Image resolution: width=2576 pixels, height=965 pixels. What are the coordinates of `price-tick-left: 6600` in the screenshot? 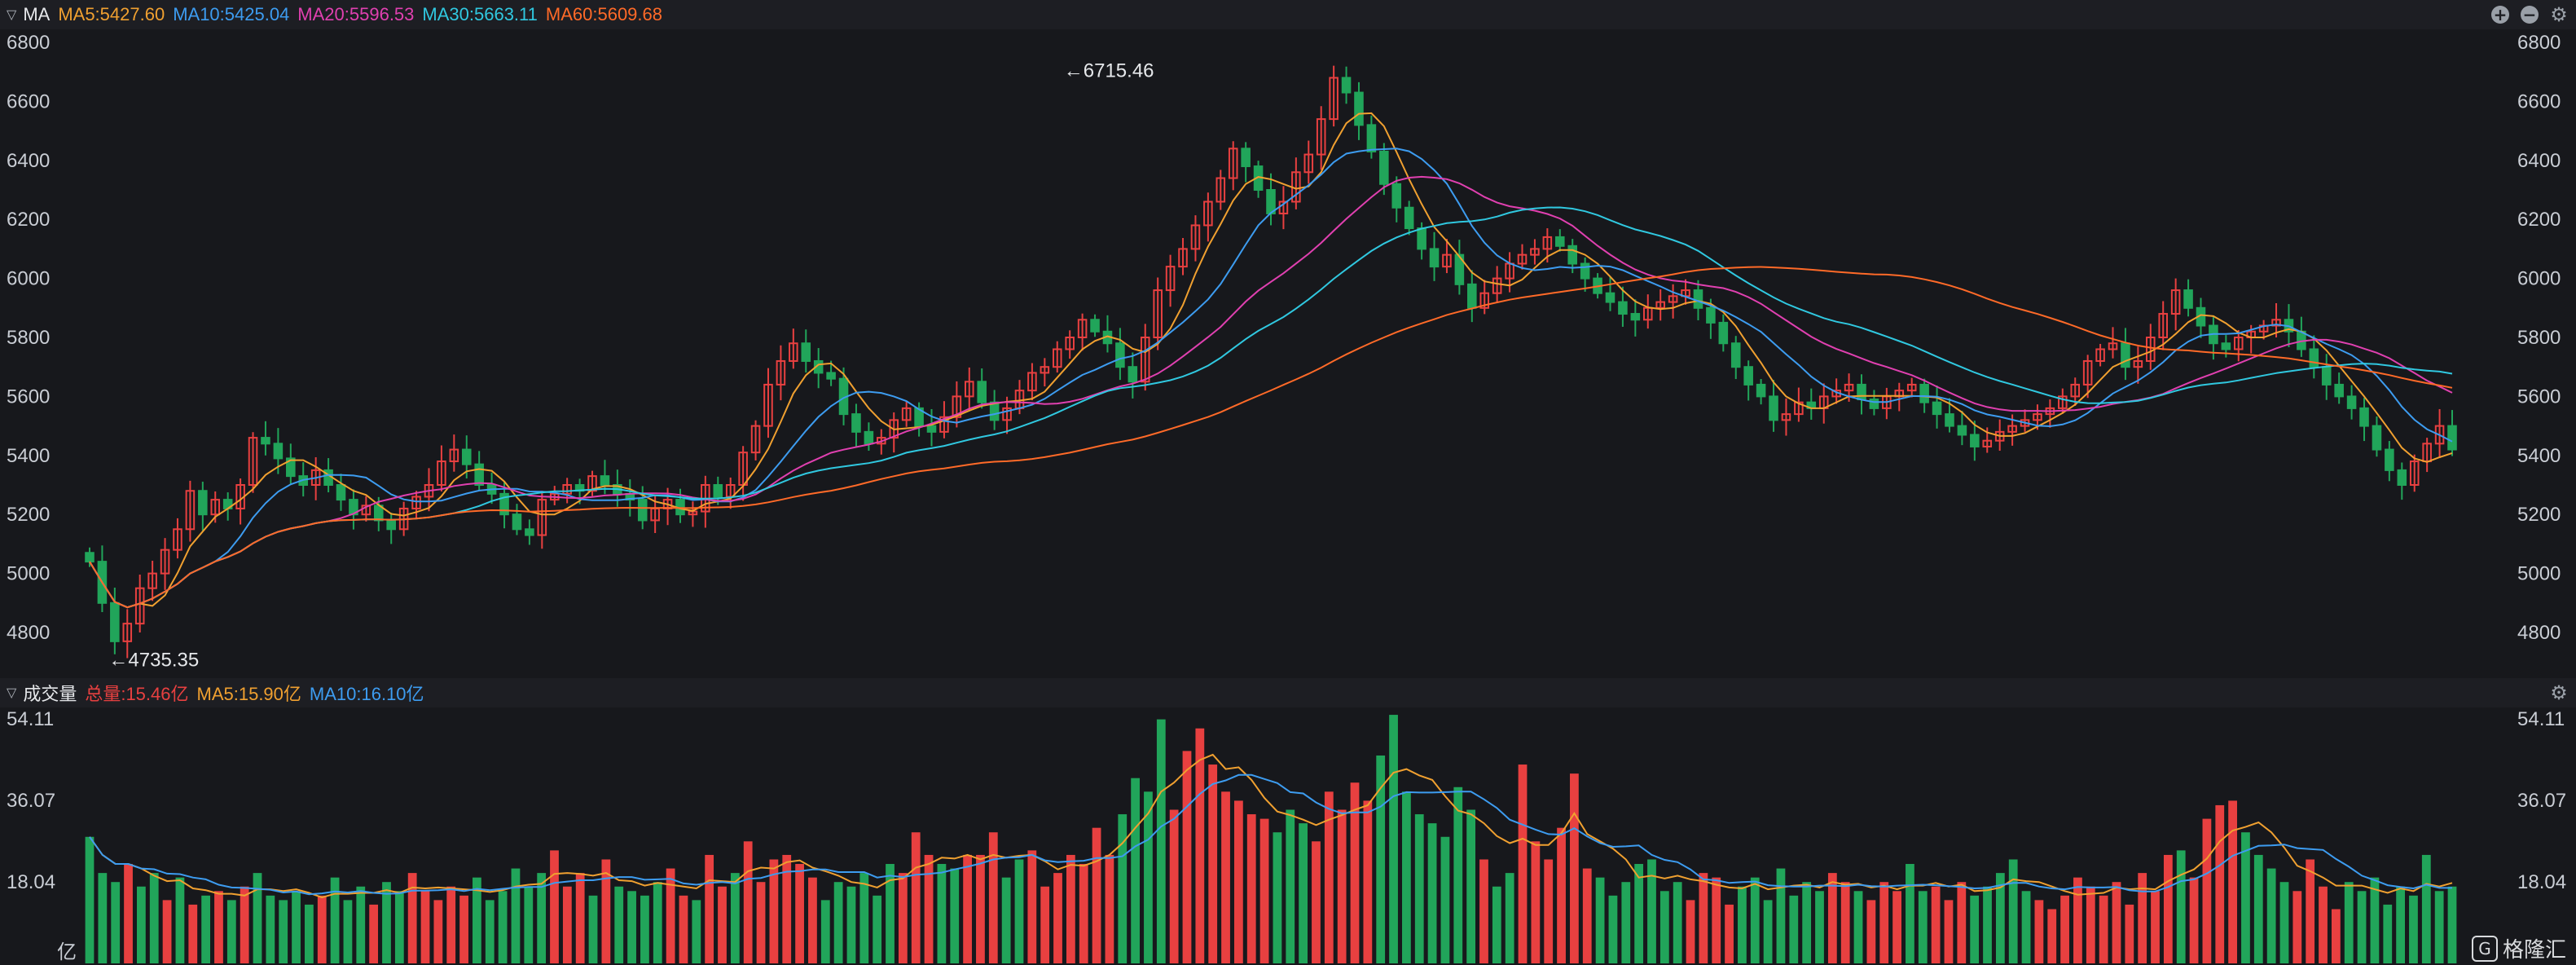 It's located at (28, 101).